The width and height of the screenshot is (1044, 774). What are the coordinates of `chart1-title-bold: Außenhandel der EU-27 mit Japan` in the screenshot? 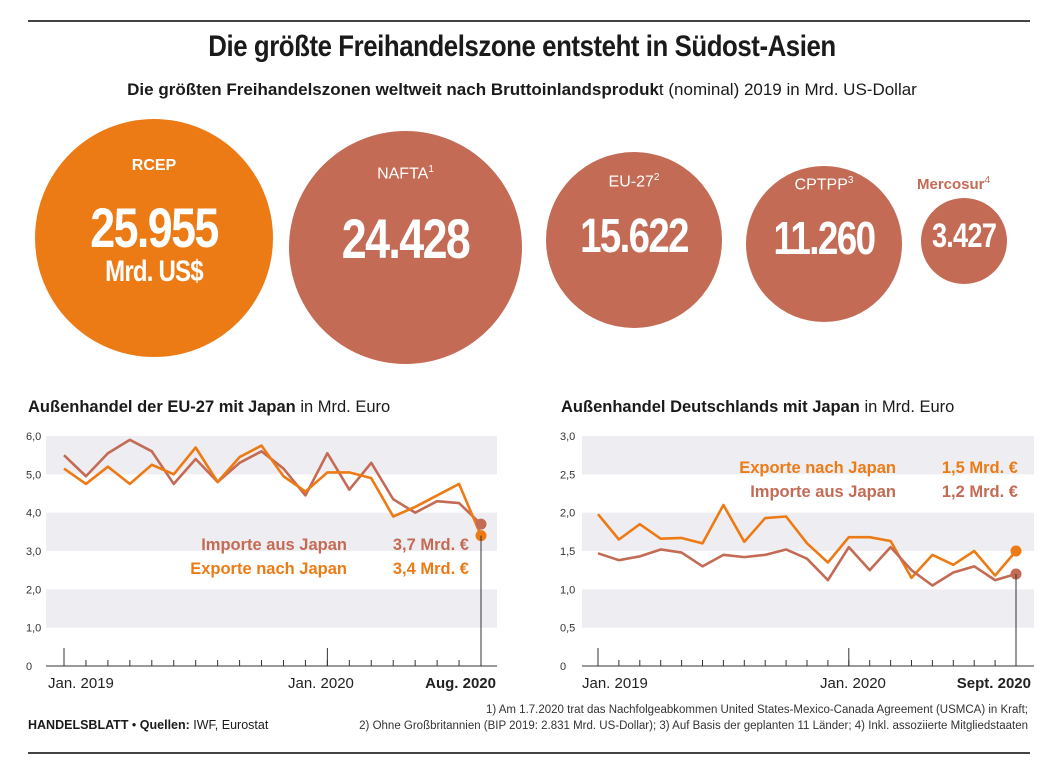 It's located at (162, 407).